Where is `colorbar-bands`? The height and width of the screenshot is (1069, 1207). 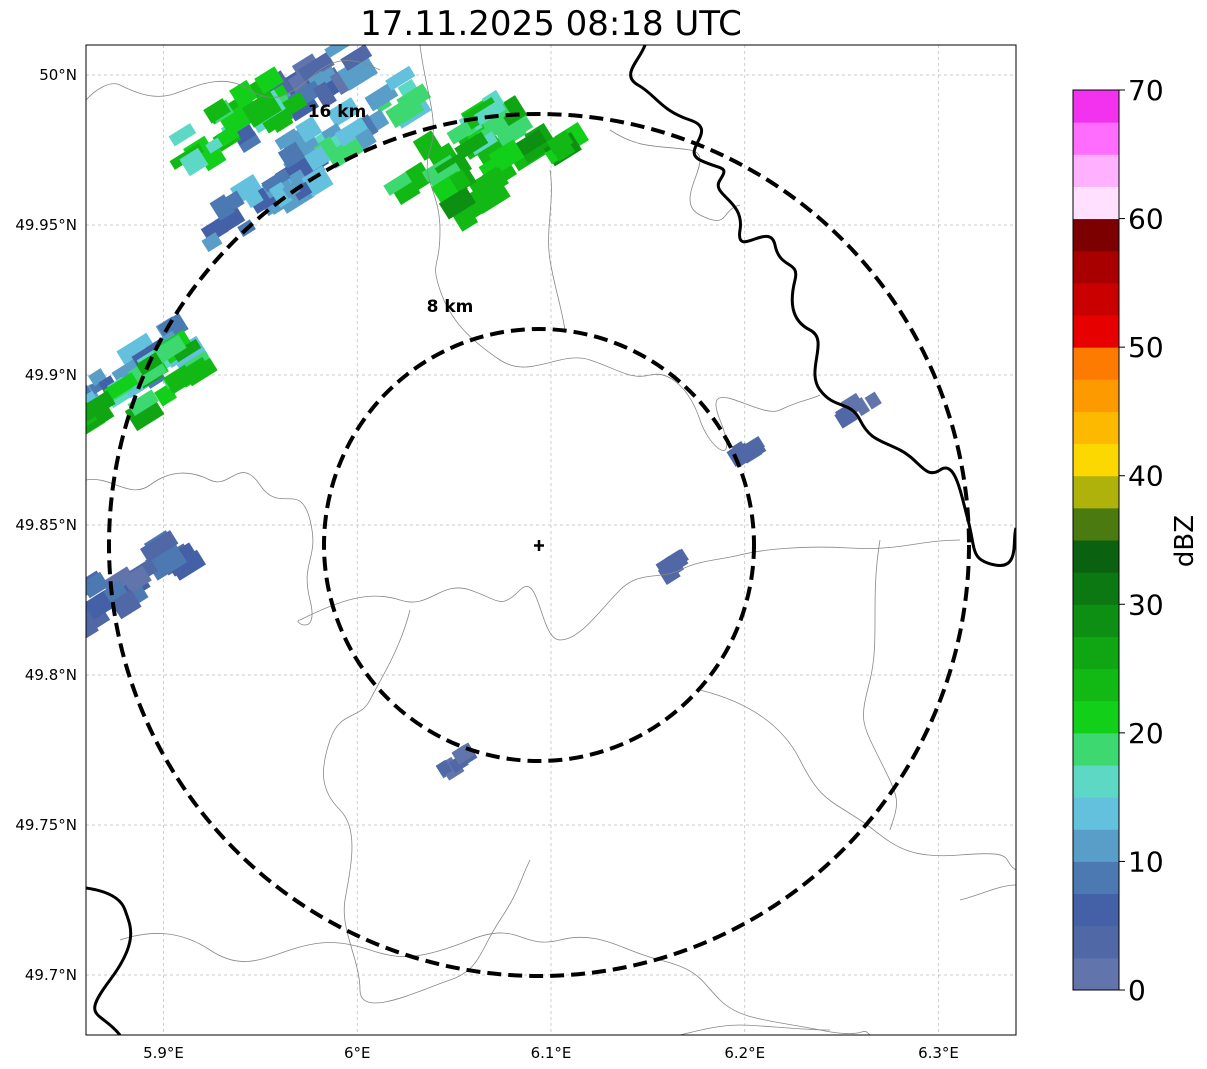 colorbar-bands is located at coordinates (1096, 540).